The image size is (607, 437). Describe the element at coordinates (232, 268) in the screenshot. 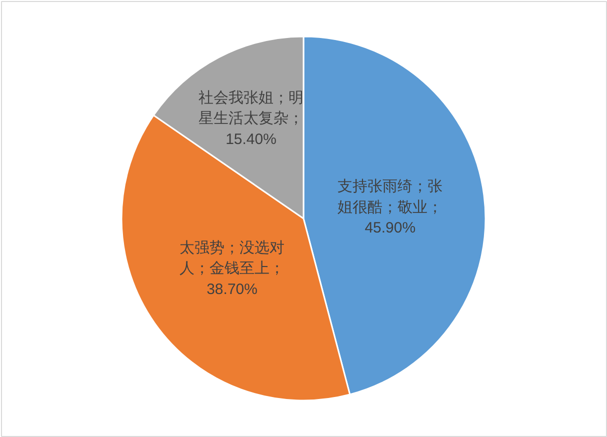

I see `slice-label: 太强势；没选对人；金钱至上；38.70%` at that location.